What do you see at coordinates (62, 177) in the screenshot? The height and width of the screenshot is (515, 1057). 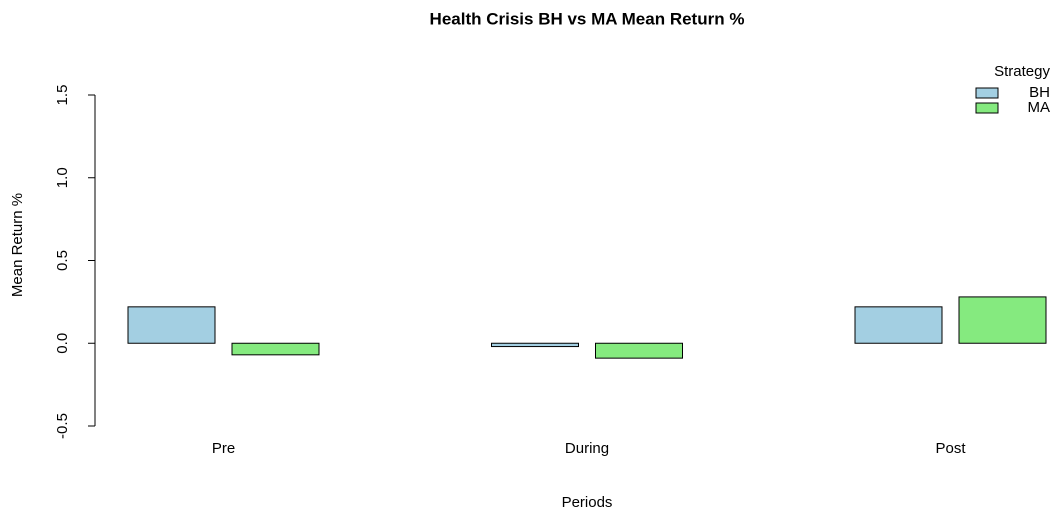 I see `y-tick-label: 1.0` at bounding box center [62, 177].